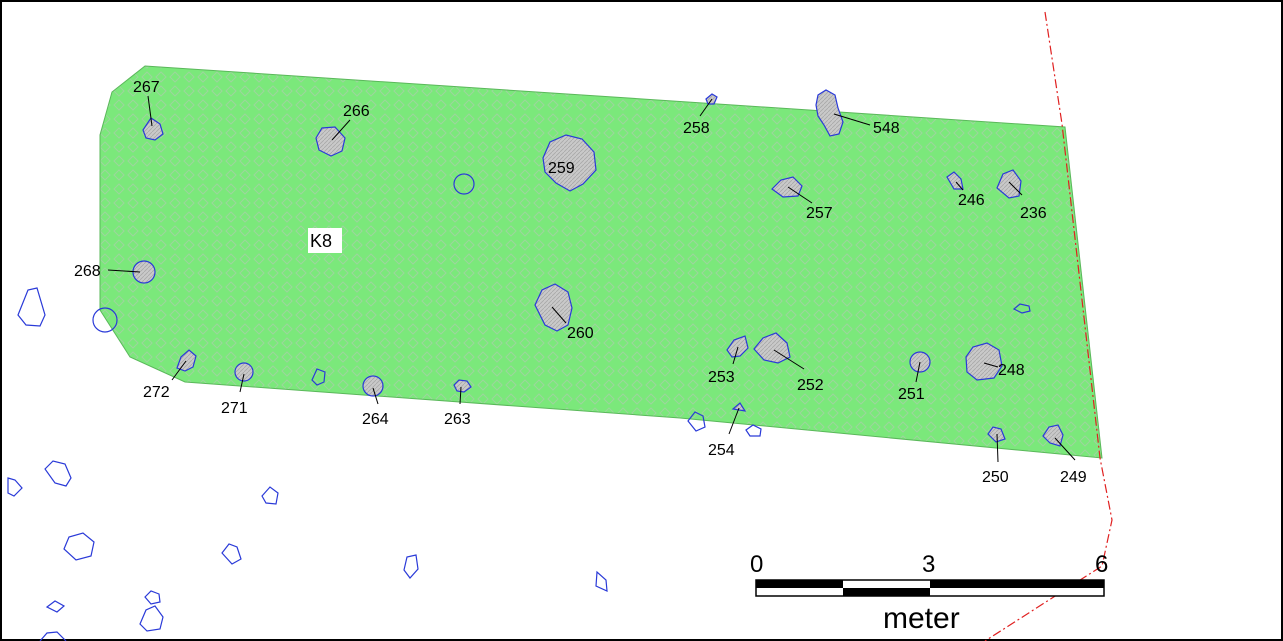 The image size is (1283, 641). Describe the element at coordinates (1073, 477) in the screenshot. I see `feature-label: 249` at that location.